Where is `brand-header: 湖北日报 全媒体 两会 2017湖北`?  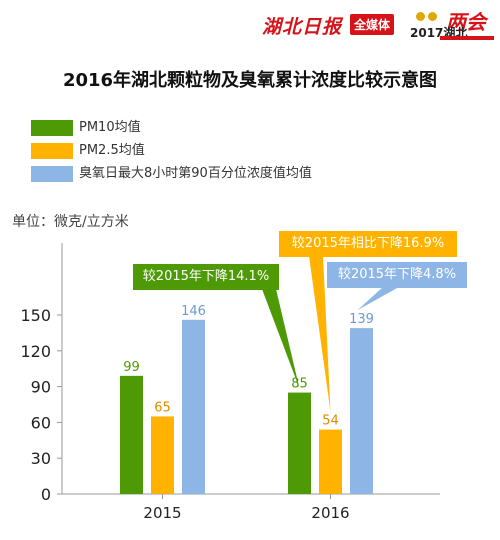
brand-header: 湖北日报 全媒体 两会 2017湖北 is located at coordinates (250, 22).